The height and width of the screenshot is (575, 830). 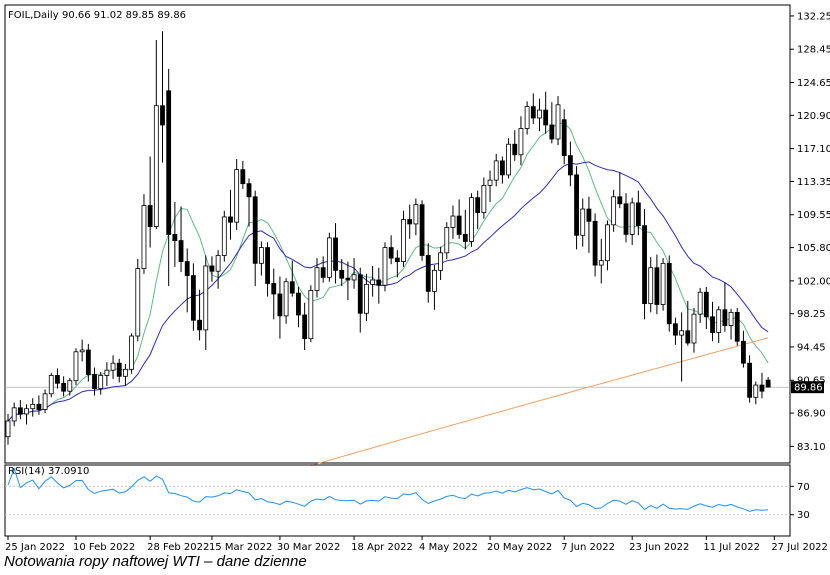 What do you see at coordinates (448, 547) in the screenshot?
I see `x-tick-label: 4 May 2022` at bounding box center [448, 547].